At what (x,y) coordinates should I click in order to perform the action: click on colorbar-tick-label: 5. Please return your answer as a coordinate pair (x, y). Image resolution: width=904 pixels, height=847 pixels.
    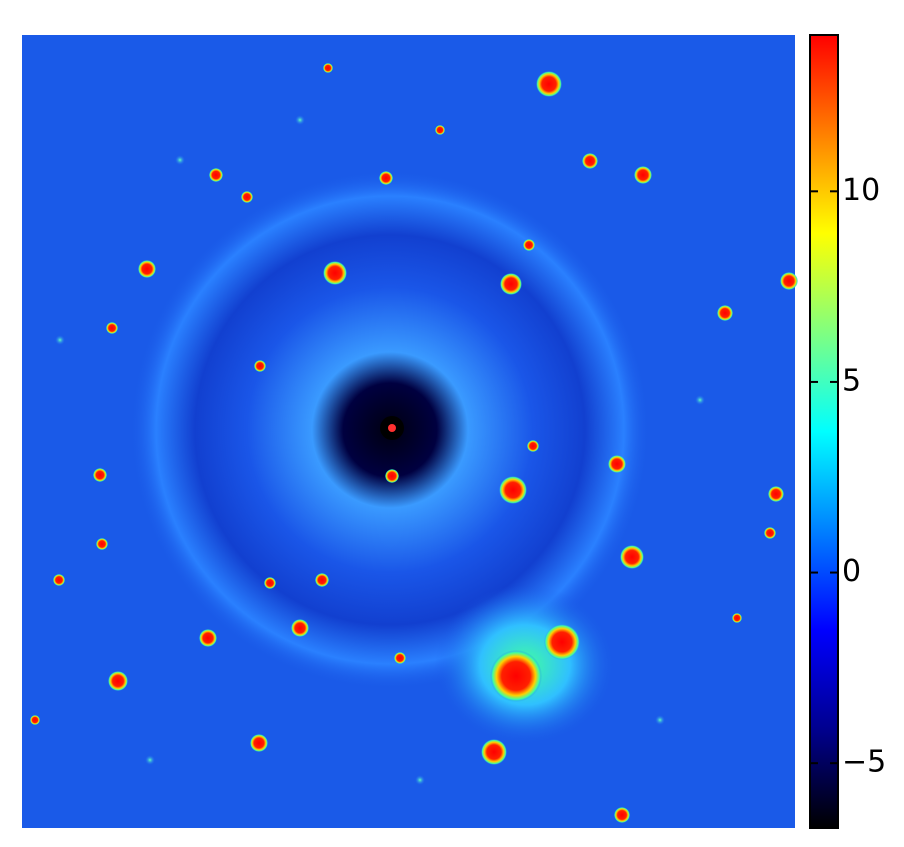
    Looking at the image, I should click on (851, 380).